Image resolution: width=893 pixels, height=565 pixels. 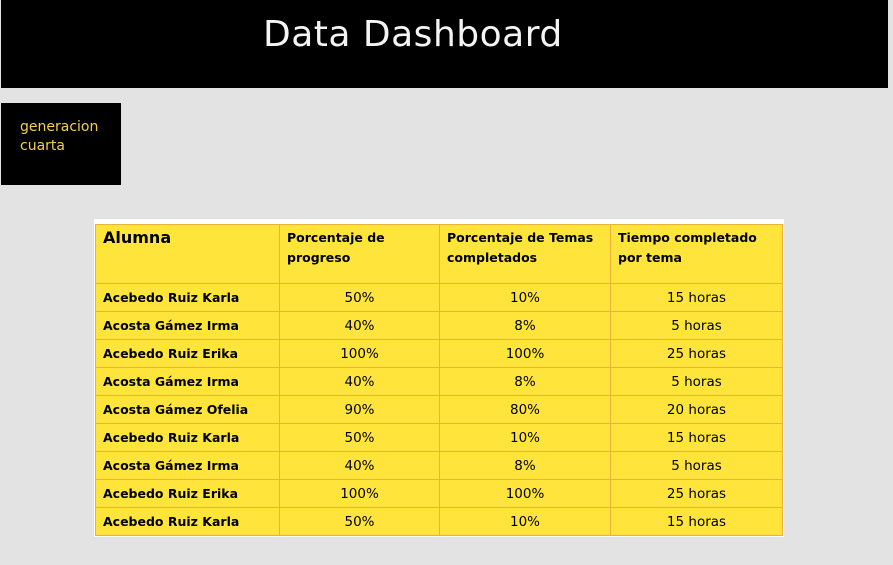 What do you see at coordinates (413, 34) in the screenshot?
I see `page-title: Data Dashboard` at bounding box center [413, 34].